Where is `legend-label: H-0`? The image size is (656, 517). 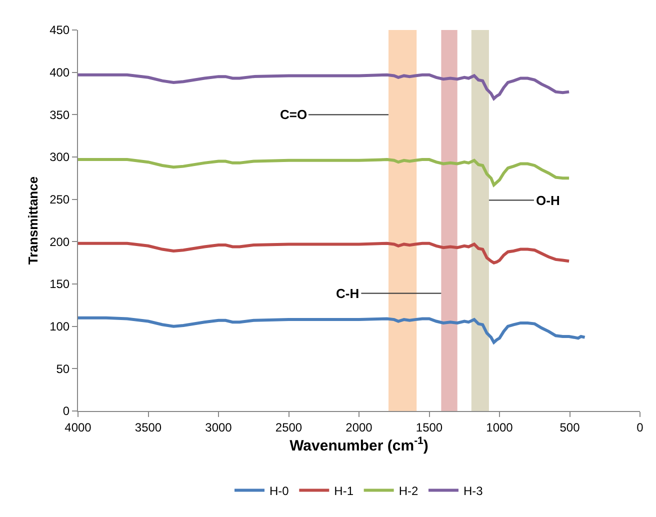 legend-label: H-0 is located at coordinates (280, 491).